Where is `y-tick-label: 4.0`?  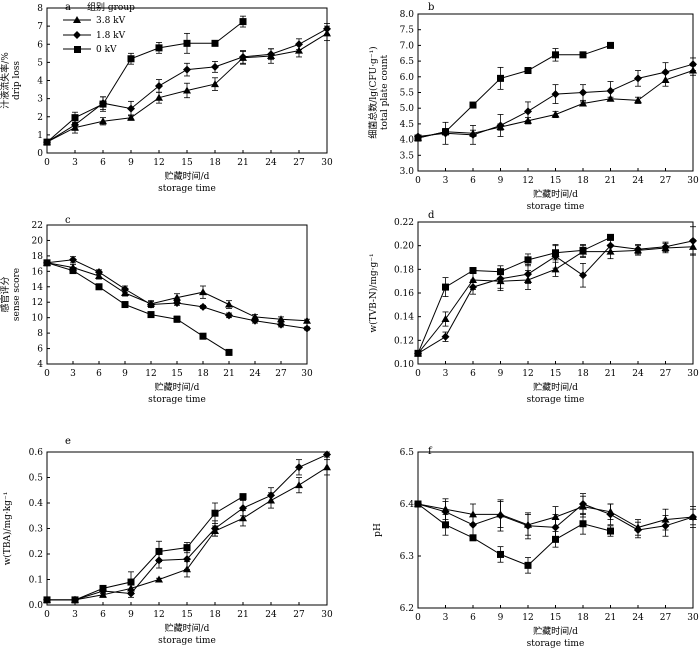
y-tick-label: 4.0 is located at coordinates (407, 141).